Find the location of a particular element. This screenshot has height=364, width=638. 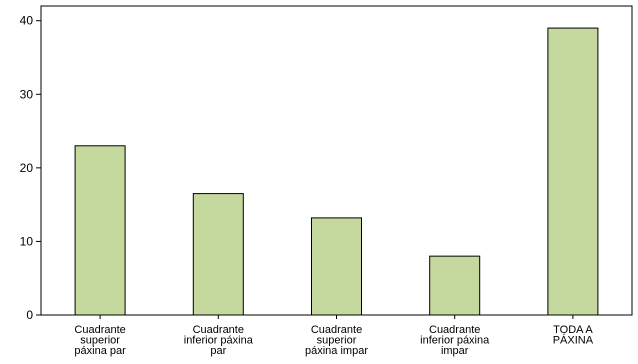

y-tick-label: 10 is located at coordinates (27, 241).